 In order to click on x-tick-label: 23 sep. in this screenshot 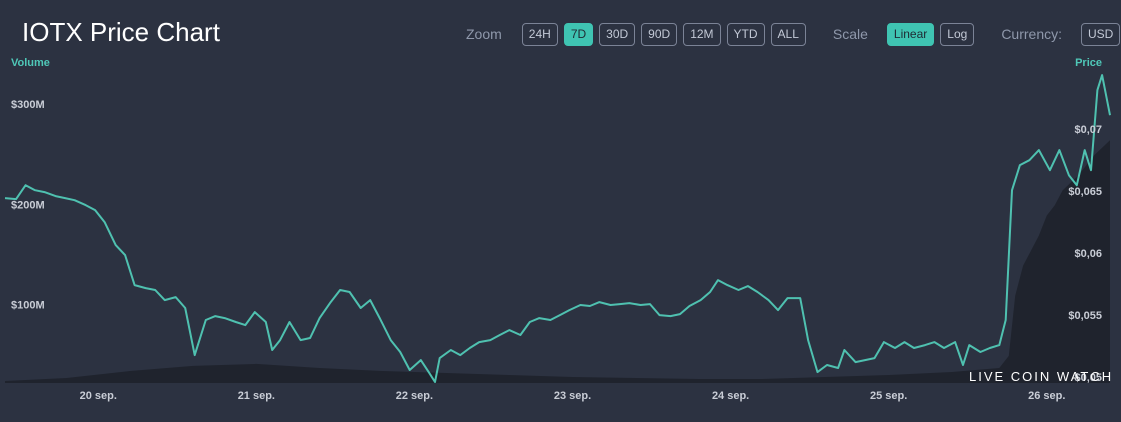, I will do `click(572, 396)`.